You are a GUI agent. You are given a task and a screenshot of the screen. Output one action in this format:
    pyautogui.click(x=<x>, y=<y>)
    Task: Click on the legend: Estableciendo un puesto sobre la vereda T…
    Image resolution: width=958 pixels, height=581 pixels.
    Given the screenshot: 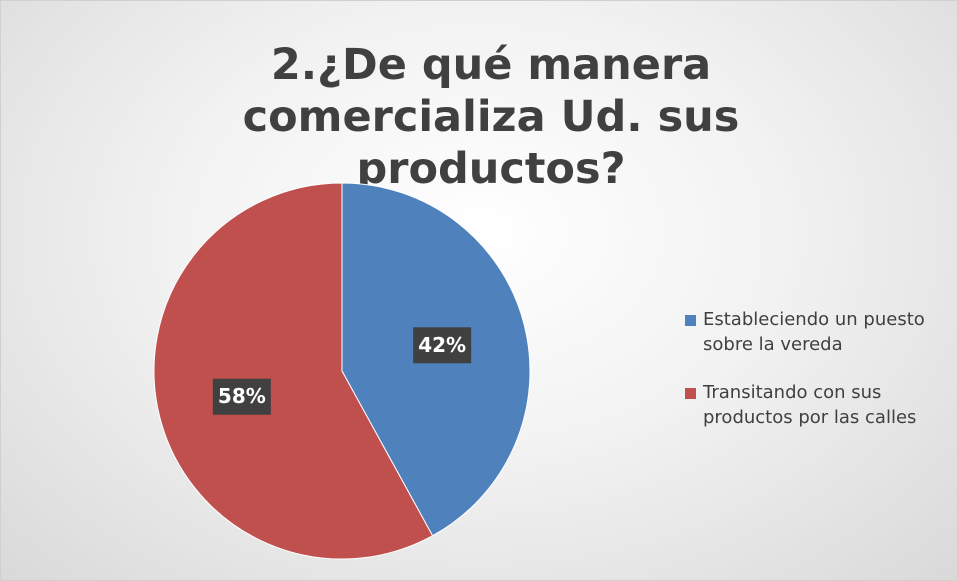 What is the action you would take?
    pyautogui.click(x=820, y=380)
    